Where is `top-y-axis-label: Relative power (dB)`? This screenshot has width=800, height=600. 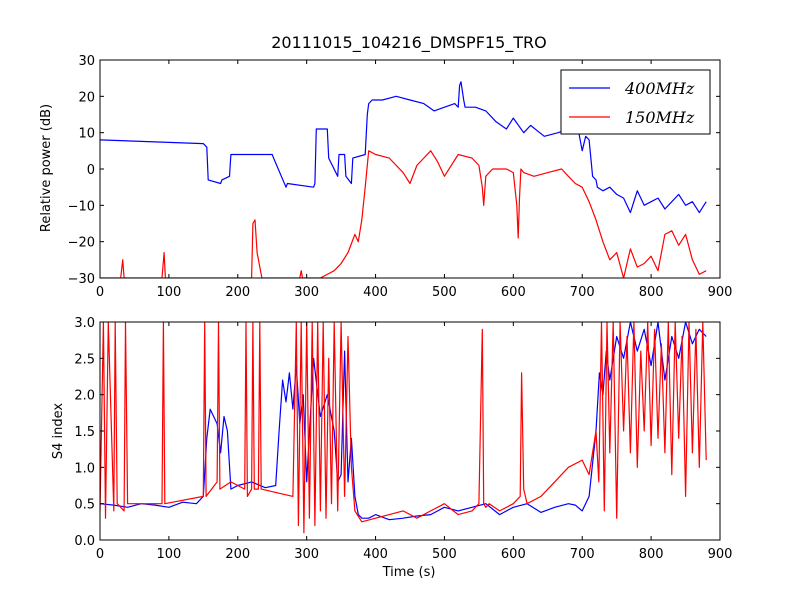 top-y-axis-label: Relative power (dB) is located at coordinates (46, 168).